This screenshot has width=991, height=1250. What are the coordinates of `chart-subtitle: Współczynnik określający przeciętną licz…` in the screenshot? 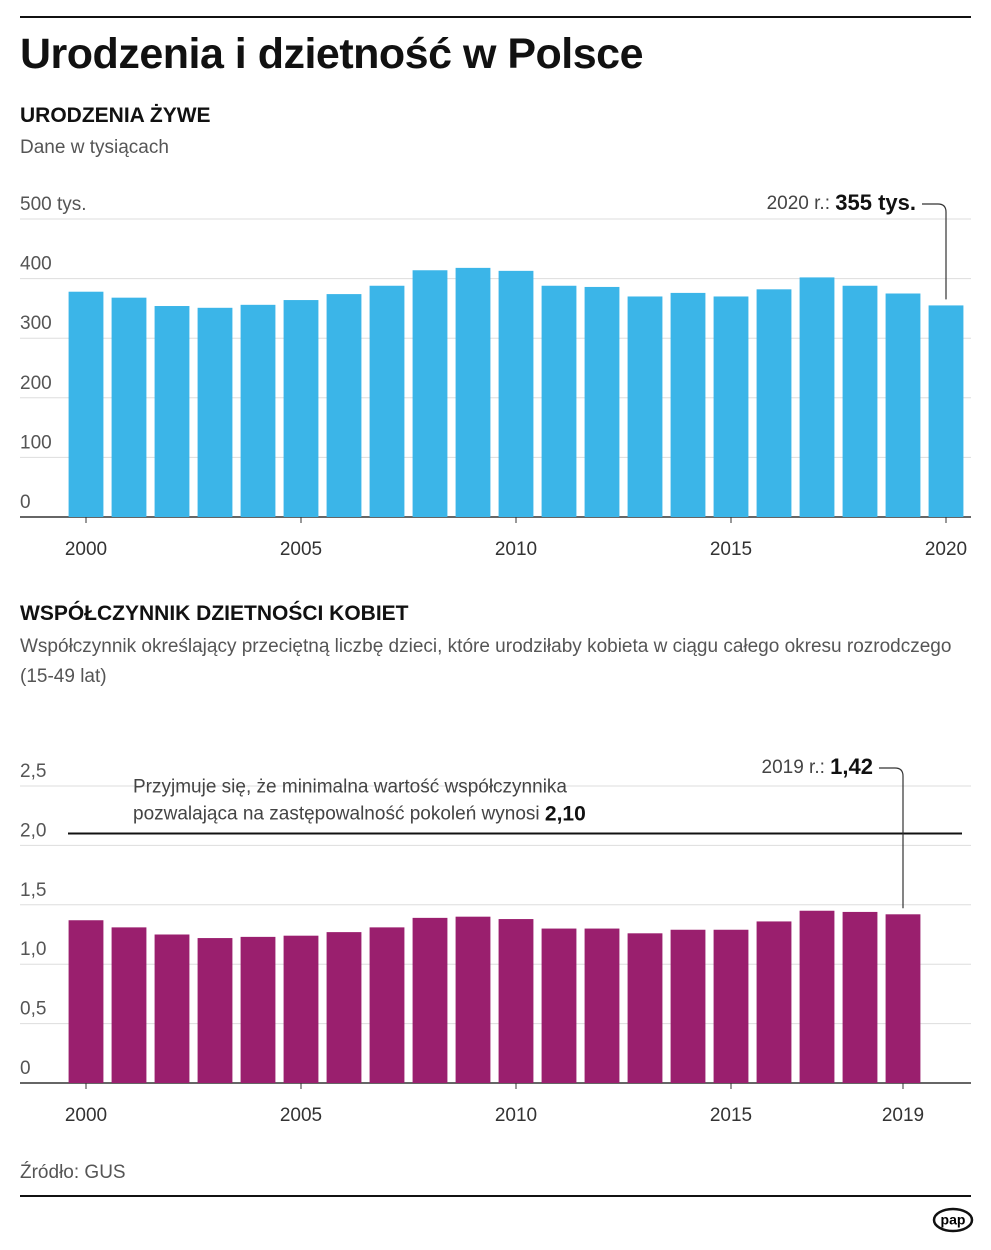 It's located at (486, 661).